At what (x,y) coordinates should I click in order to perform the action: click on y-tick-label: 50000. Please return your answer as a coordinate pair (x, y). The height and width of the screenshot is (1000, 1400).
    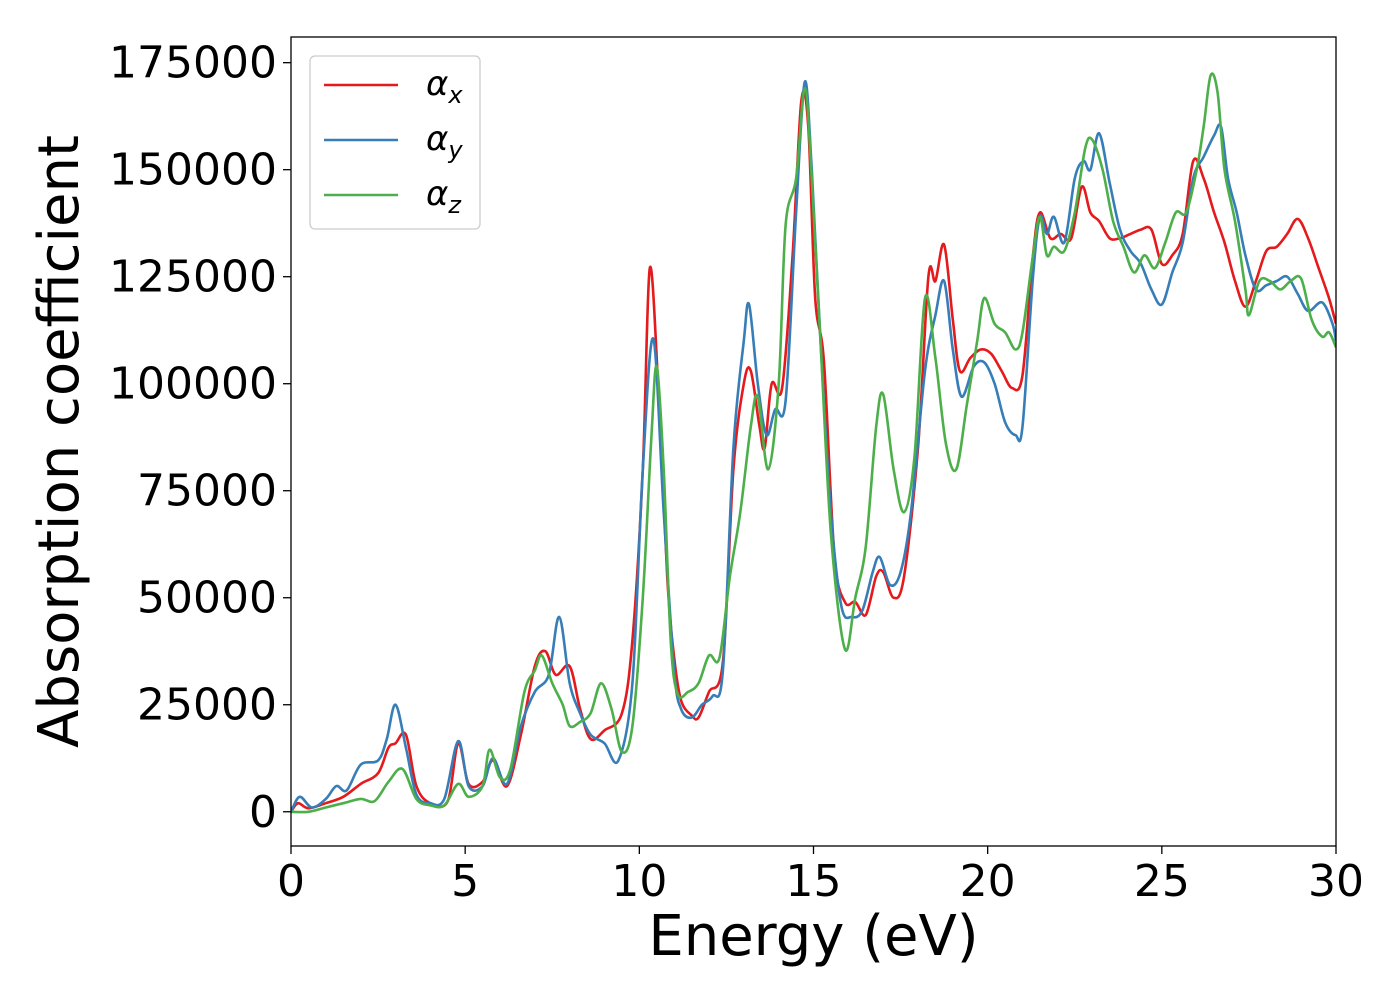
    Looking at the image, I should click on (207, 598).